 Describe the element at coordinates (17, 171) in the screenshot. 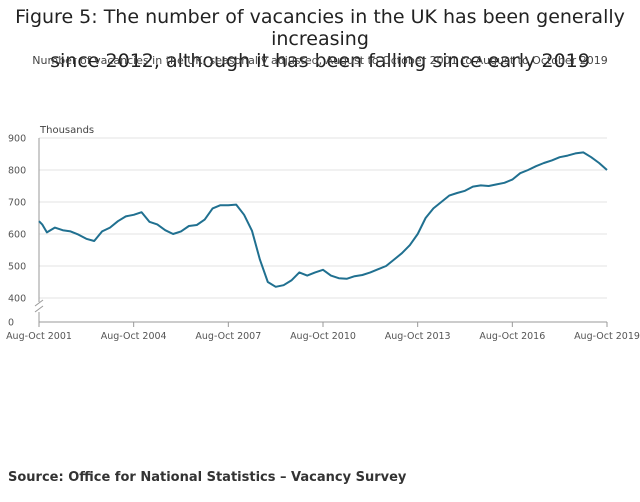

I see `y-tick-label: 800` at that location.